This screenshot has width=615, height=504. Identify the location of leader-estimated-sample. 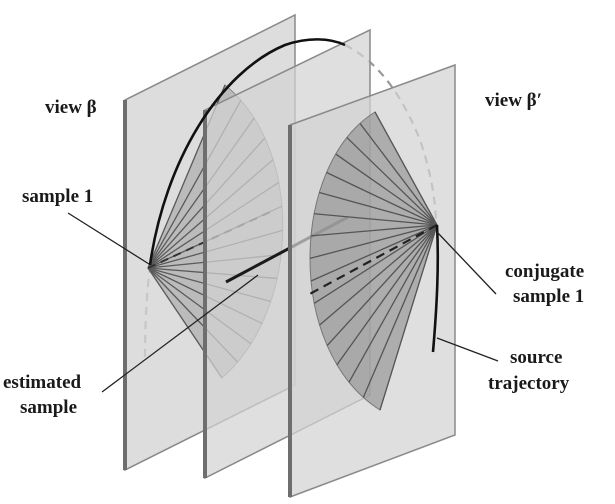
(180, 333).